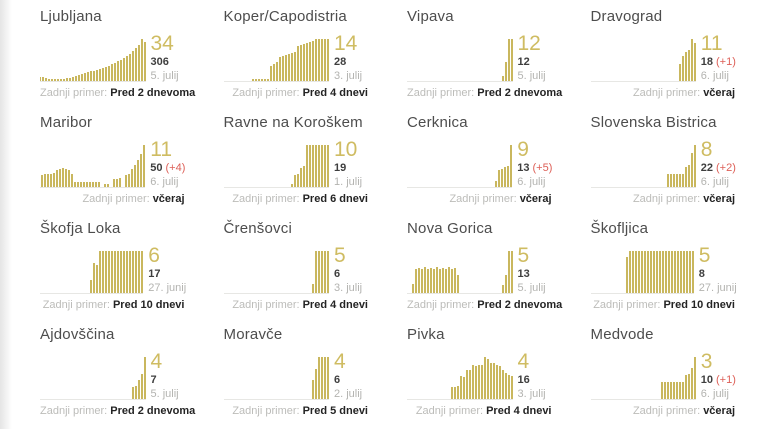  I want to click on sparkline-chart: 12 12 5. julij, so click(479, 57).